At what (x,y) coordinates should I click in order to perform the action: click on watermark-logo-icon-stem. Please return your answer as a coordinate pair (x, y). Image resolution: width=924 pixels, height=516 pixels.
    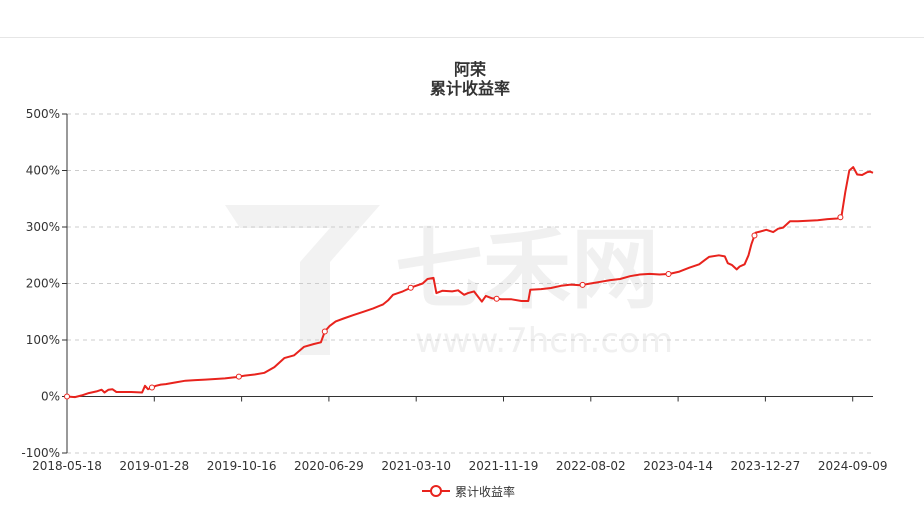
    Looking at the image, I should click on (315, 308).